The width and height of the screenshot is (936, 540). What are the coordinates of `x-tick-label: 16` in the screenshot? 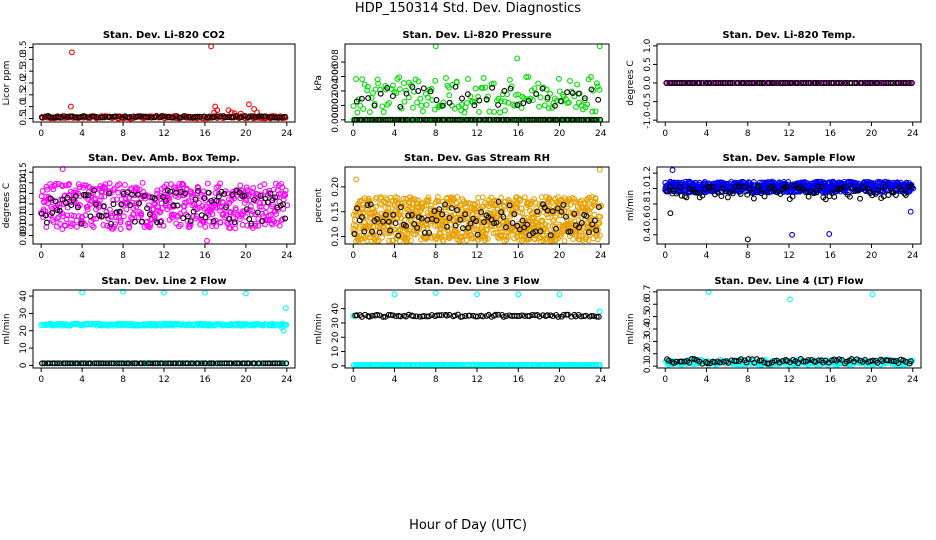 It's located at (205, 380).